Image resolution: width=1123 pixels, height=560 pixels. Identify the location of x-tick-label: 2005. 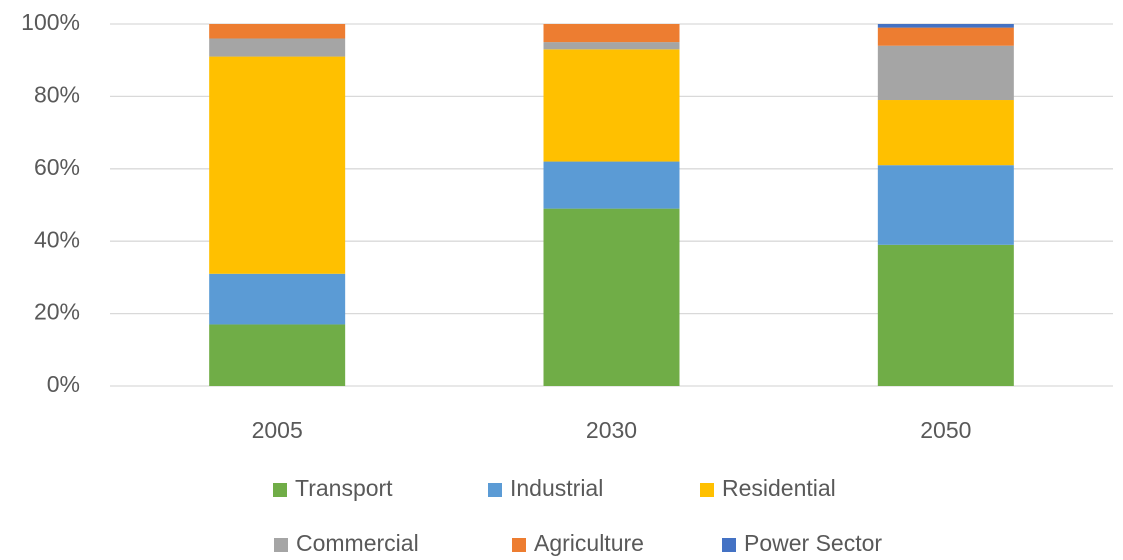
(277, 430).